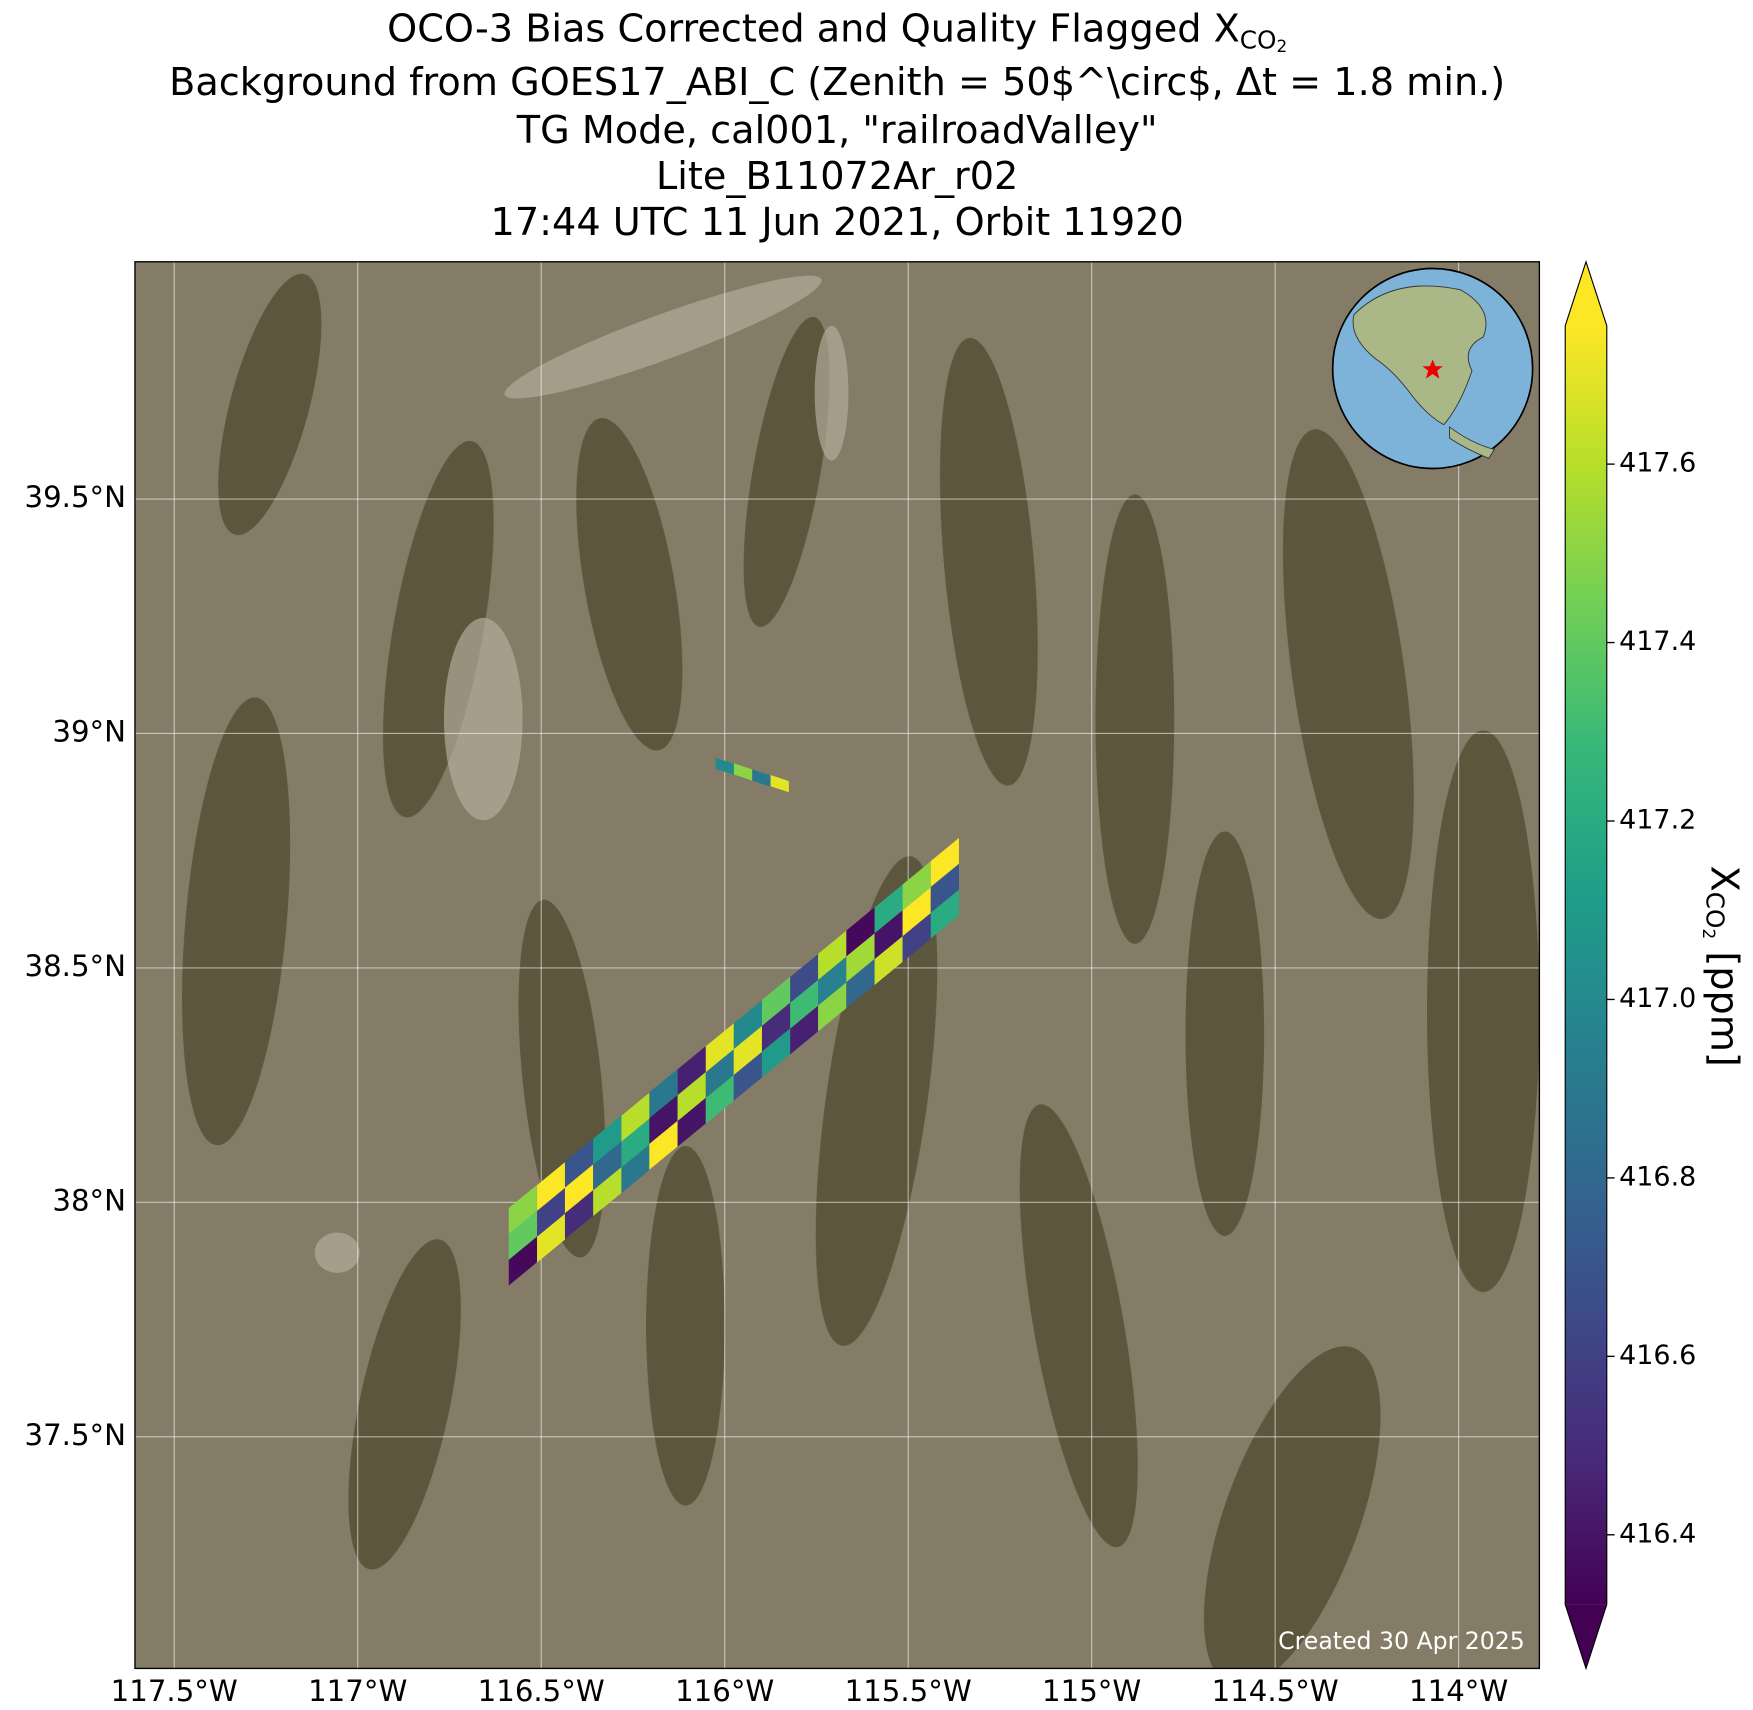  Describe the element at coordinates (1586, 293) in the screenshot. I see `colorbar-extend-max` at that location.